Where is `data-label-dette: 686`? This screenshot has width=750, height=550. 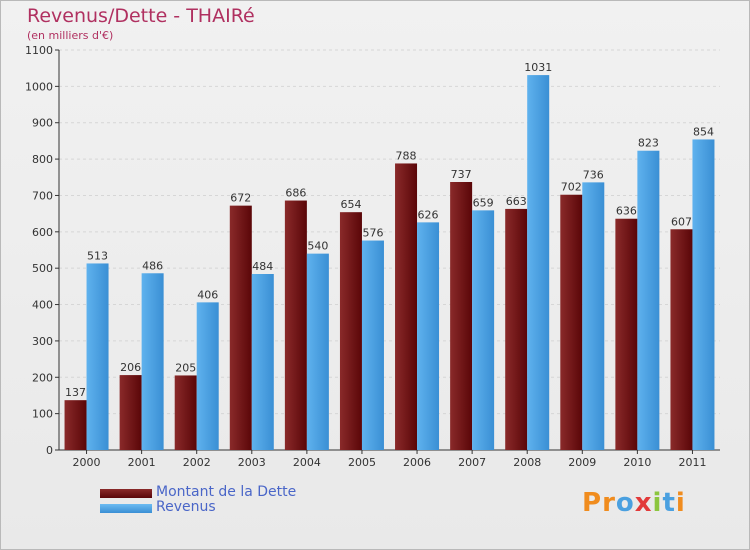 data-label-dette: 686 is located at coordinates (295, 193).